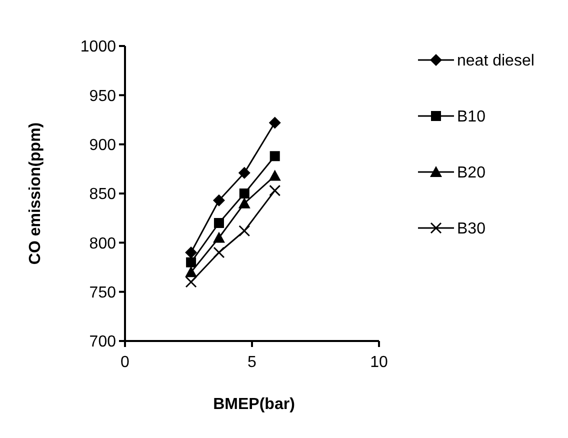 The height and width of the screenshot is (438, 568). I want to click on y-tick-label: 850, so click(102, 195).